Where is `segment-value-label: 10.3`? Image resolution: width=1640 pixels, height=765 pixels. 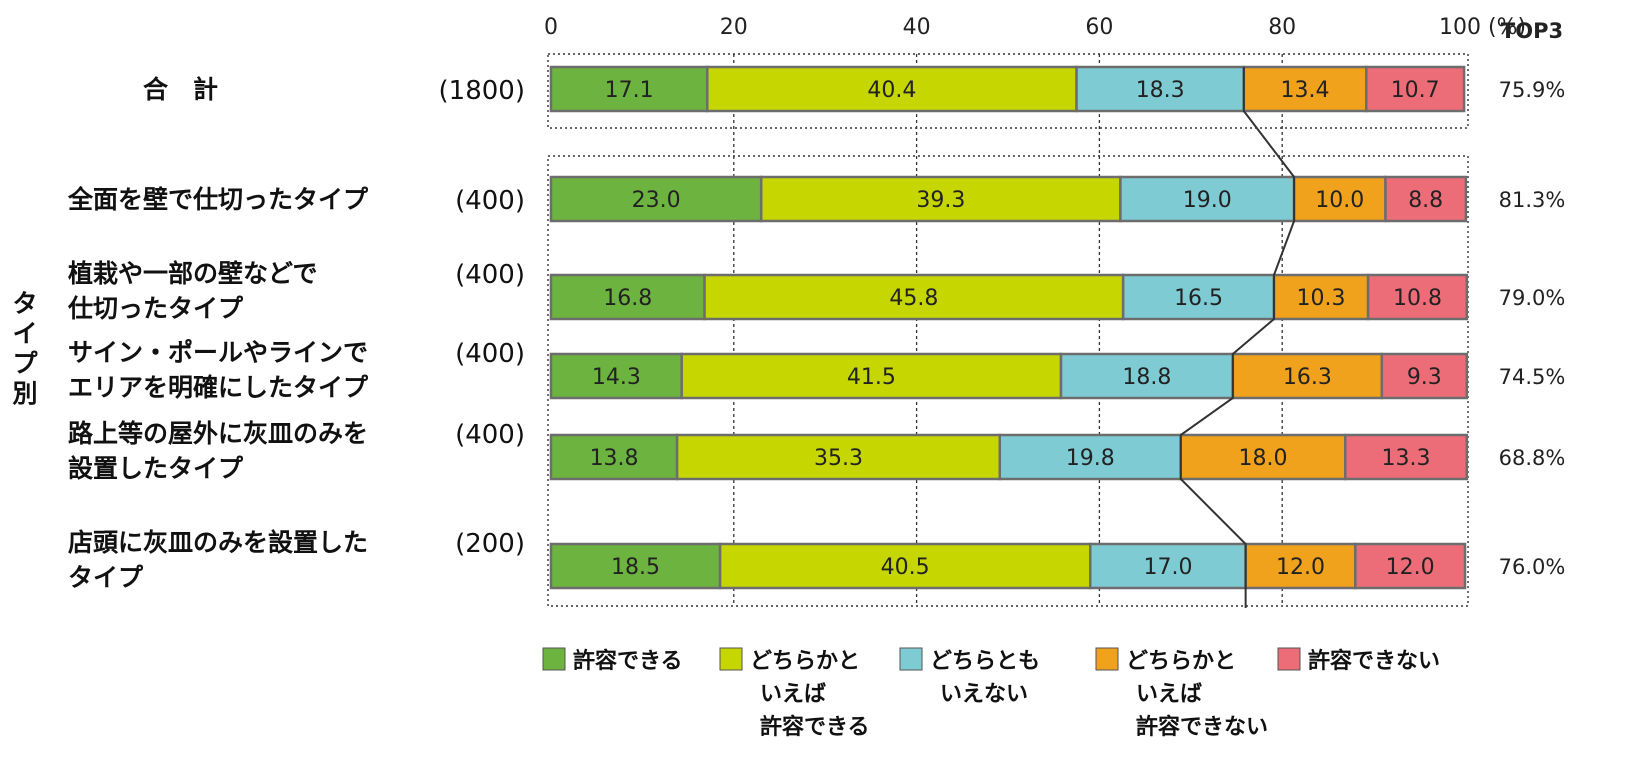 segment-value-label: 10.3 is located at coordinates (1321, 298).